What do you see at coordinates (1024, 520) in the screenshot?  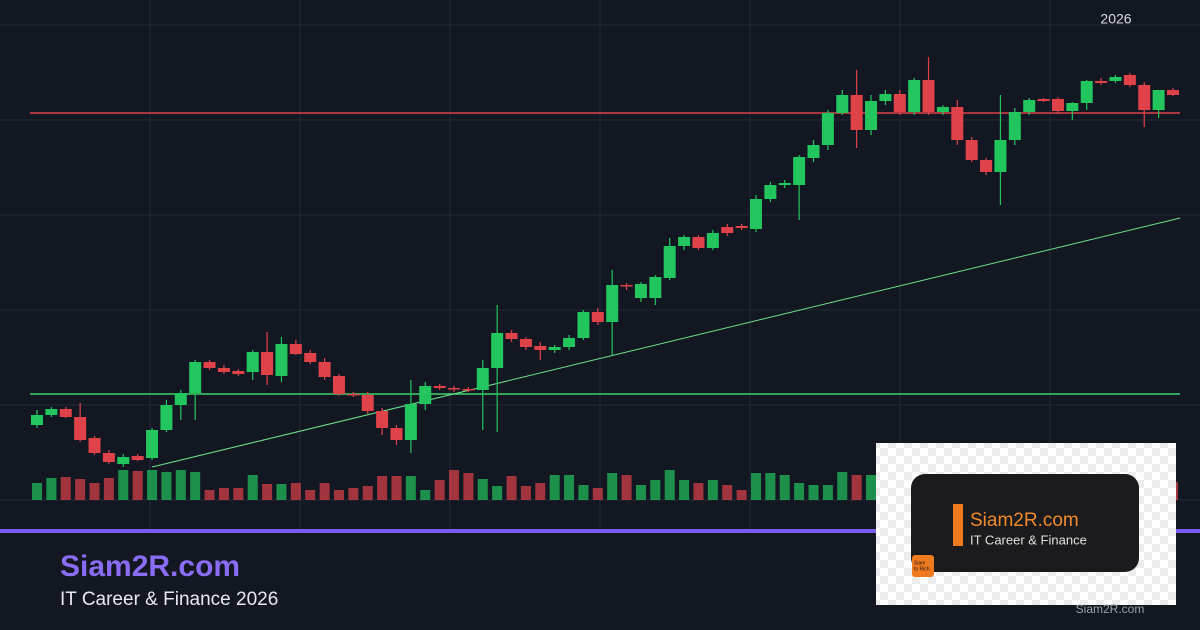 I see `badge-title: Siam2R.com` at bounding box center [1024, 520].